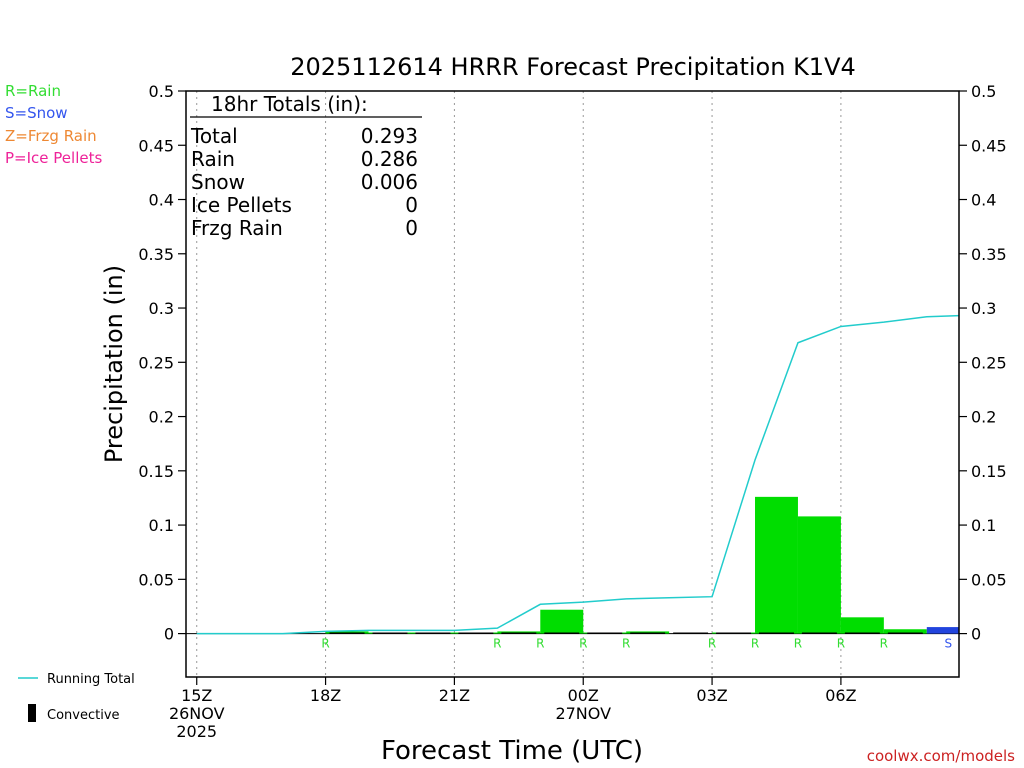 The height and width of the screenshot is (768, 1024). I want to click on y-tick-label-right: 0.45, so click(989, 145).